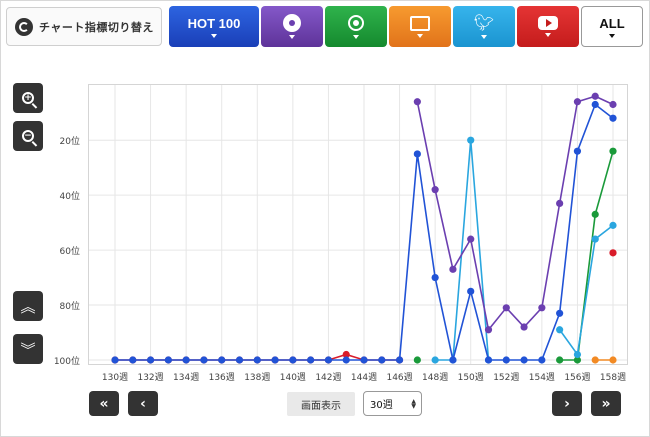 This screenshot has height=437, width=650. Describe the element at coordinates (96, 27) in the screenshot. I see `switch-label: チャート指標切り替え` at that location.